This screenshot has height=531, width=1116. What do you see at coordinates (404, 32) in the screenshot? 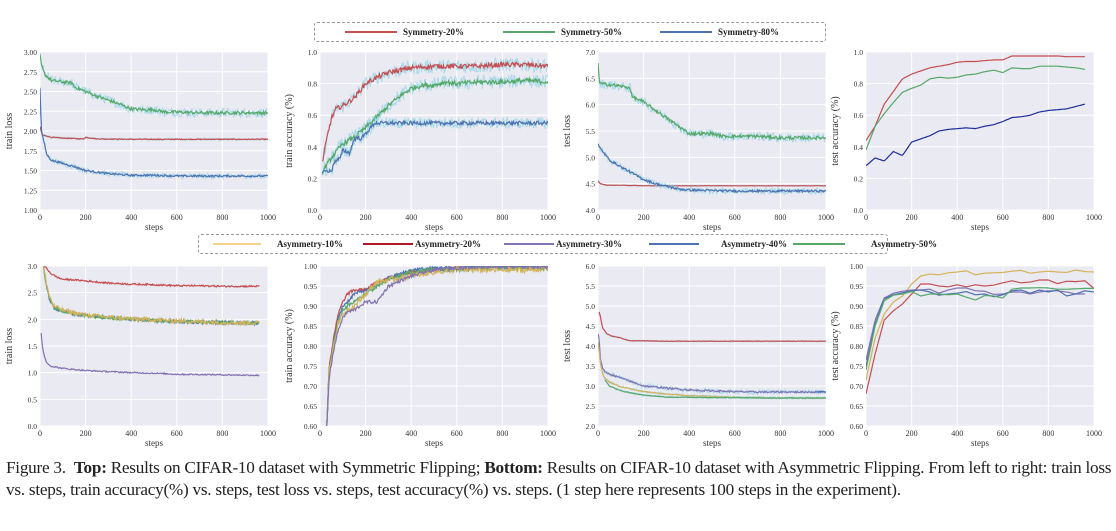
I see `legend-item: Symmetry-20%` at bounding box center [404, 32].